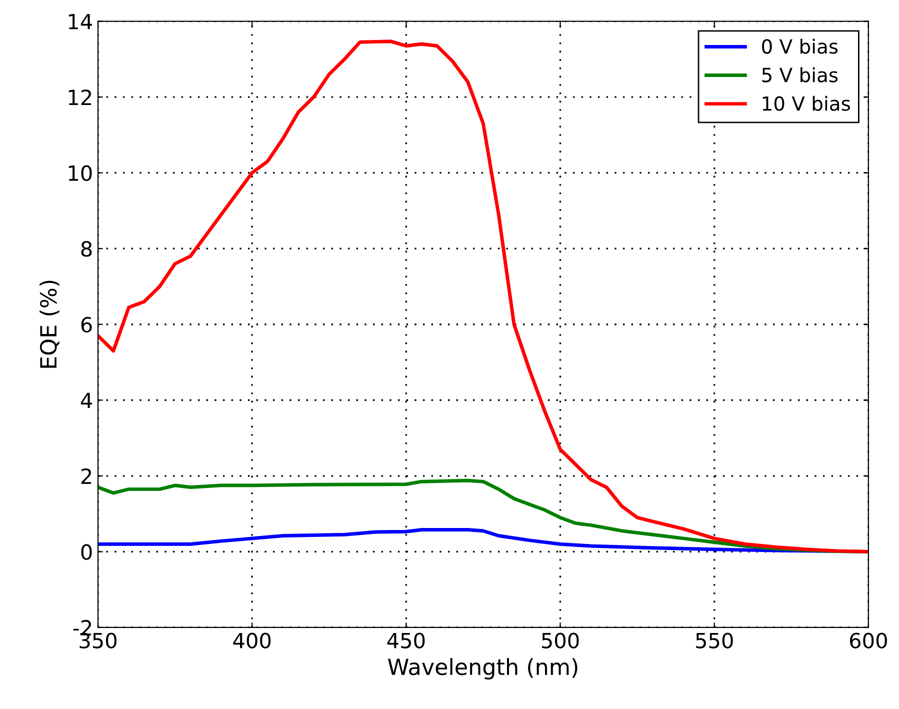  I want to click on legend-label: 5 V bias, so click(800, 74).